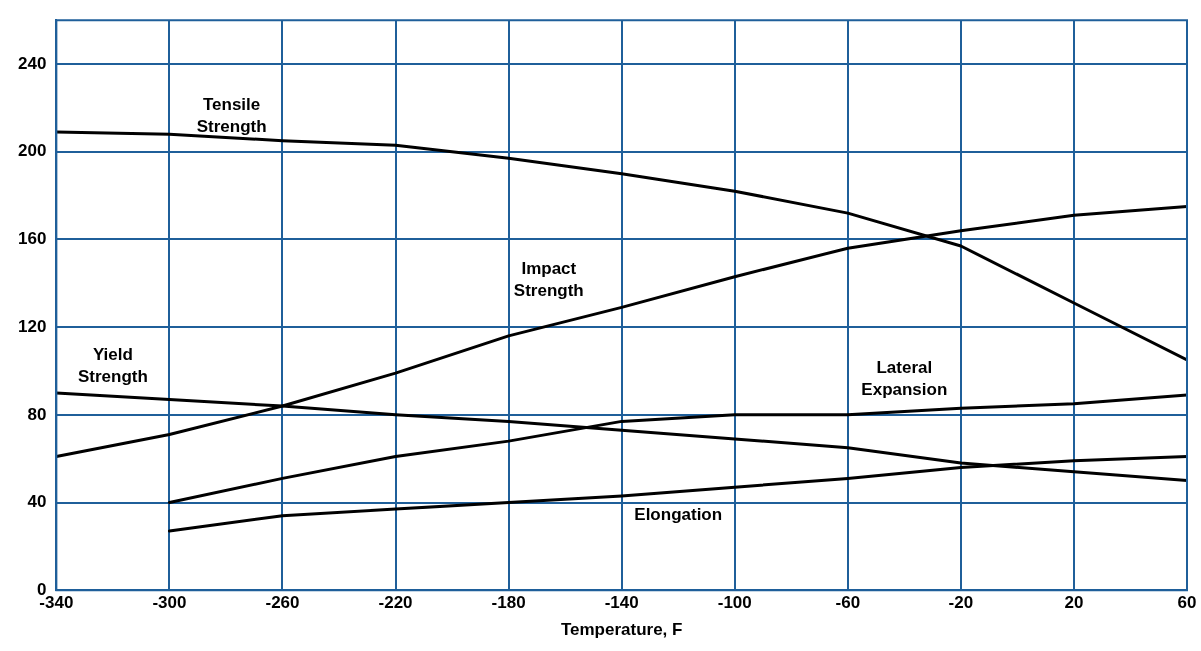  Describe the element at coordinates (508, 603) in the screenshot. I see `x-tick-label: -180` at that location.